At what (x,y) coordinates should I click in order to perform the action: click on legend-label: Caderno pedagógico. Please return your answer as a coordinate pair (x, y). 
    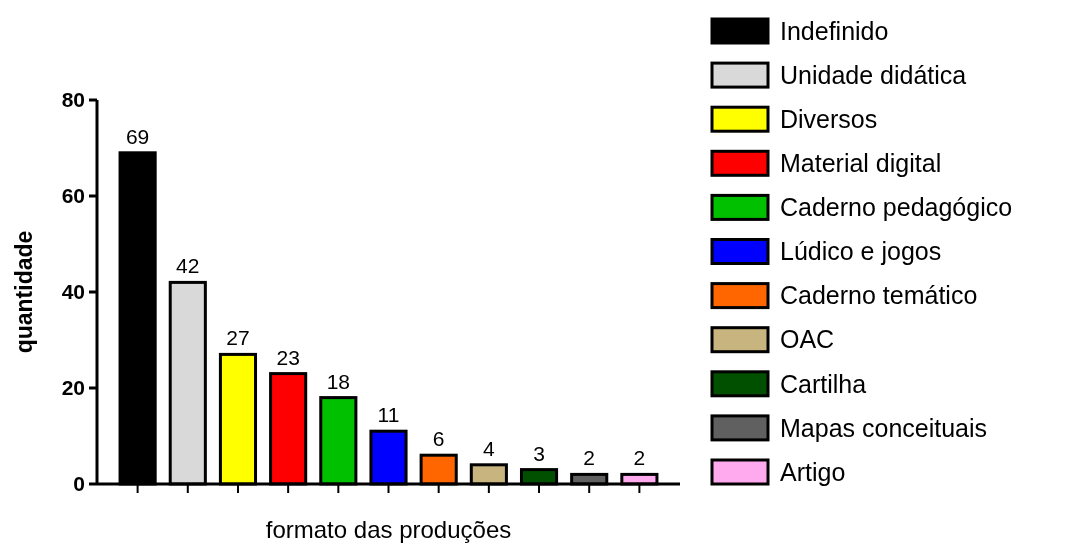
    Looking at the image, I should click on (896, 207).